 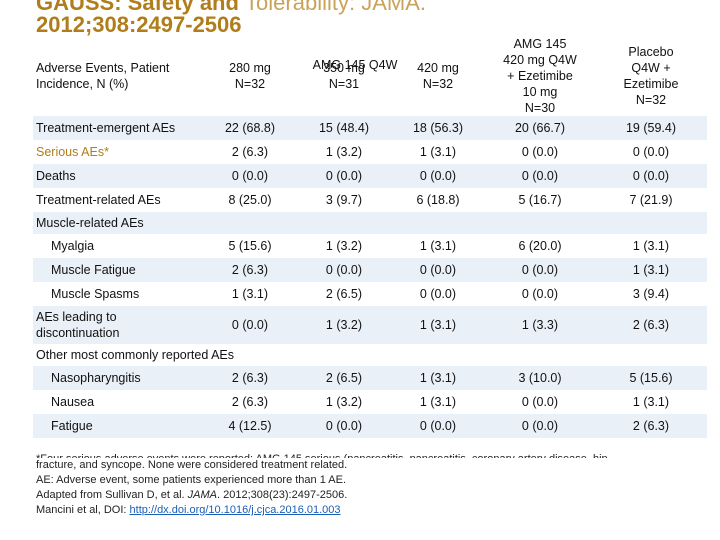 I want to click on cell-value: 20 (66.7), so click(x=540, y=128).